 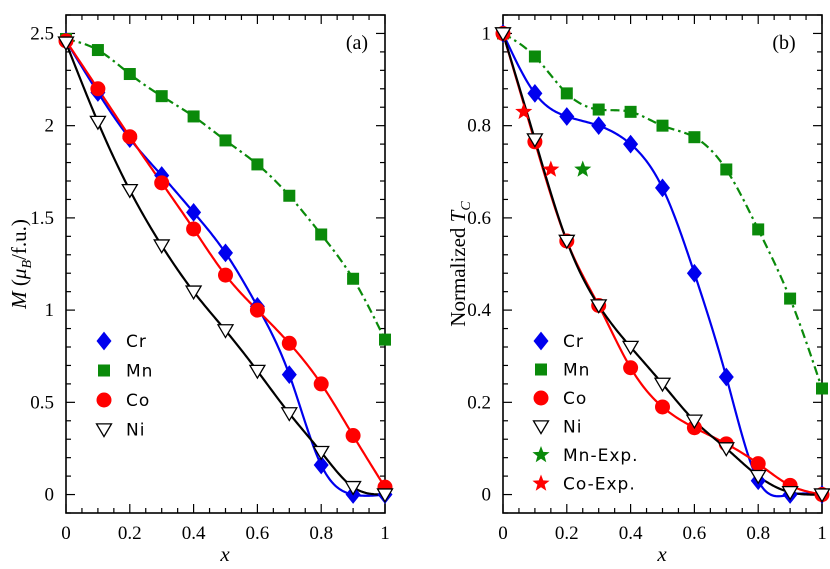 What do you see at coordinates (458, 274) in the screenshot?
I see `ylabel-b-text: Normalized` at bounding box center [458, 274].